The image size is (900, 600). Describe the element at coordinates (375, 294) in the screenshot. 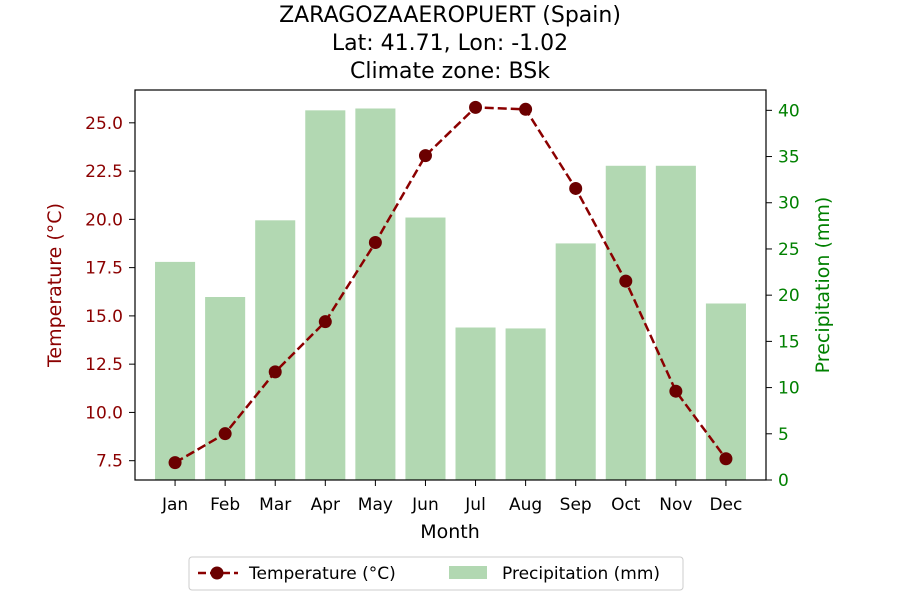

I see `precipitation-bar-may` at that location.